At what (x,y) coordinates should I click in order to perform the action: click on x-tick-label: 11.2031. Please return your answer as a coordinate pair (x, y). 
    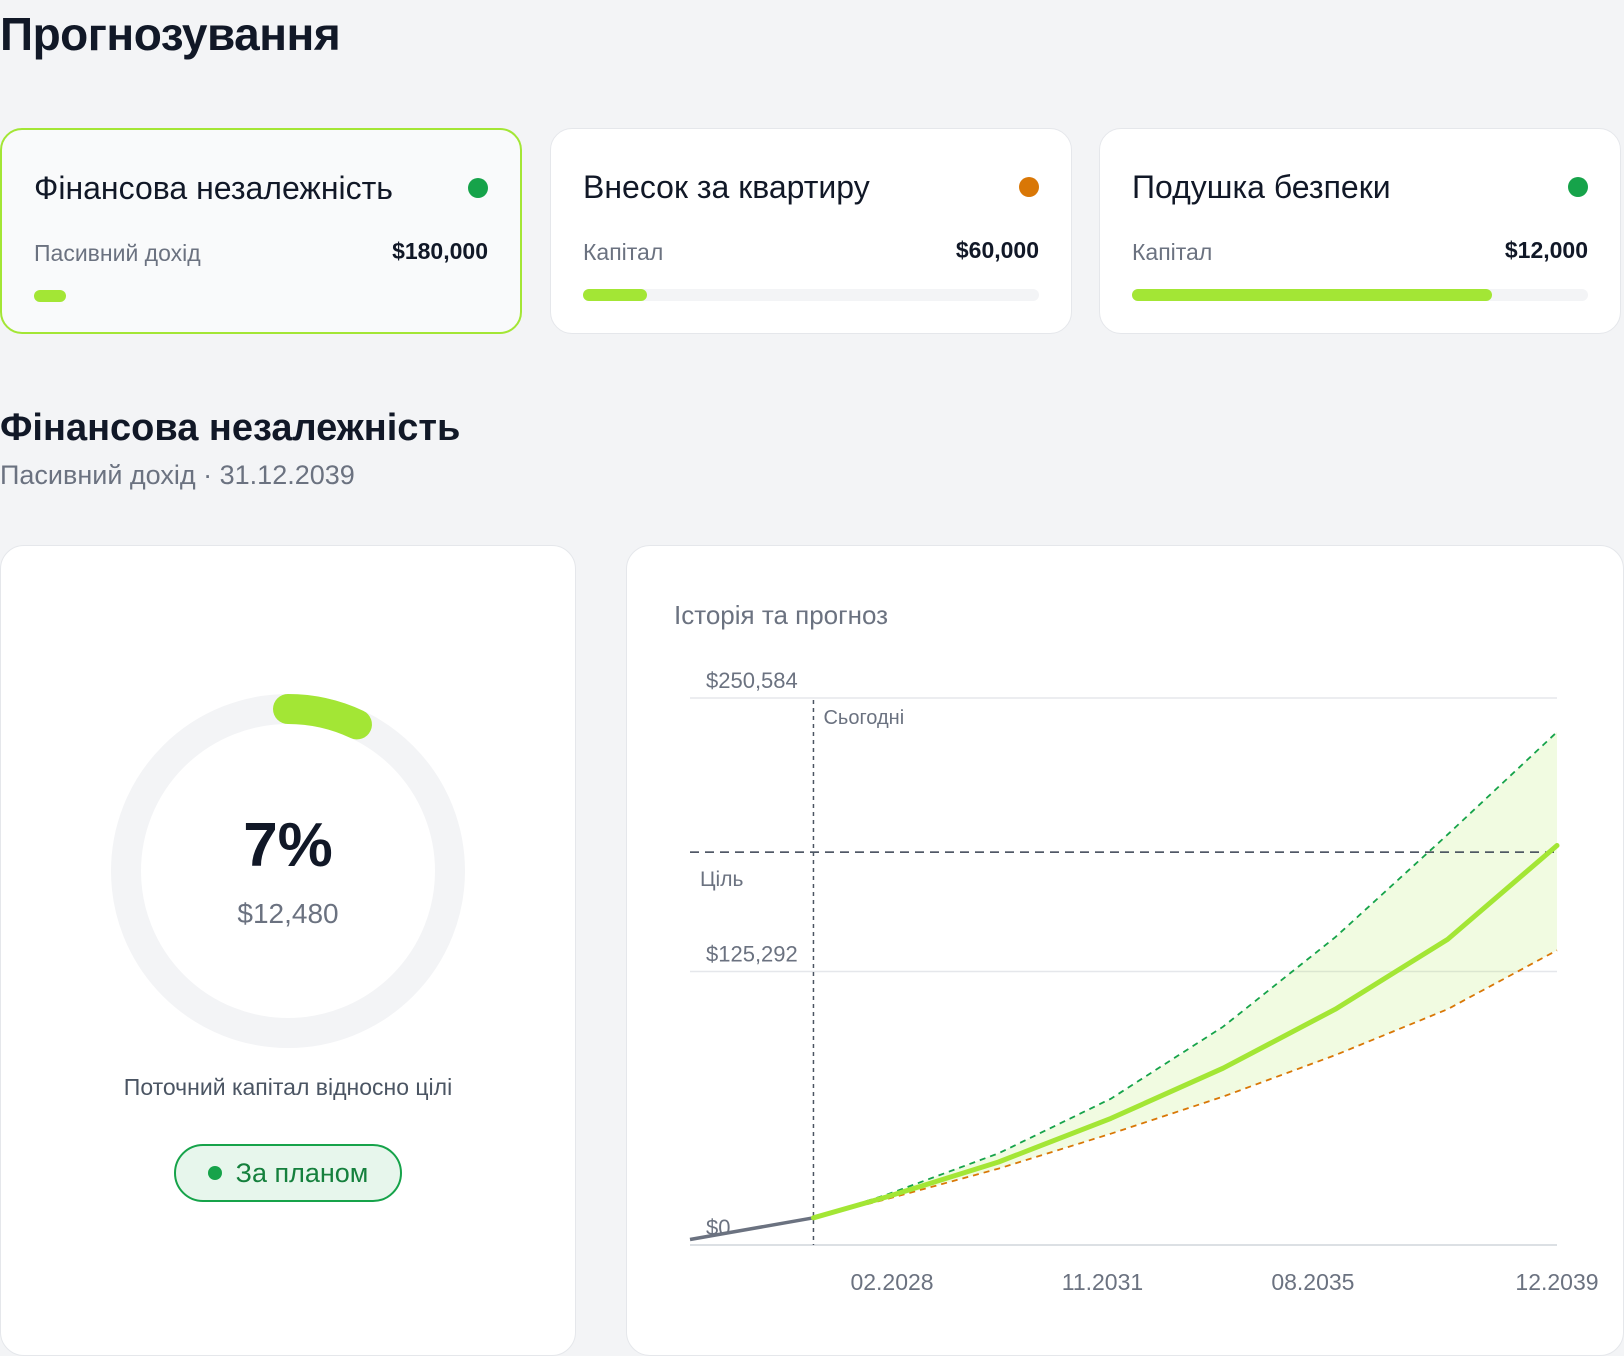
    Looking at the image, I should click on (1102, 1282).